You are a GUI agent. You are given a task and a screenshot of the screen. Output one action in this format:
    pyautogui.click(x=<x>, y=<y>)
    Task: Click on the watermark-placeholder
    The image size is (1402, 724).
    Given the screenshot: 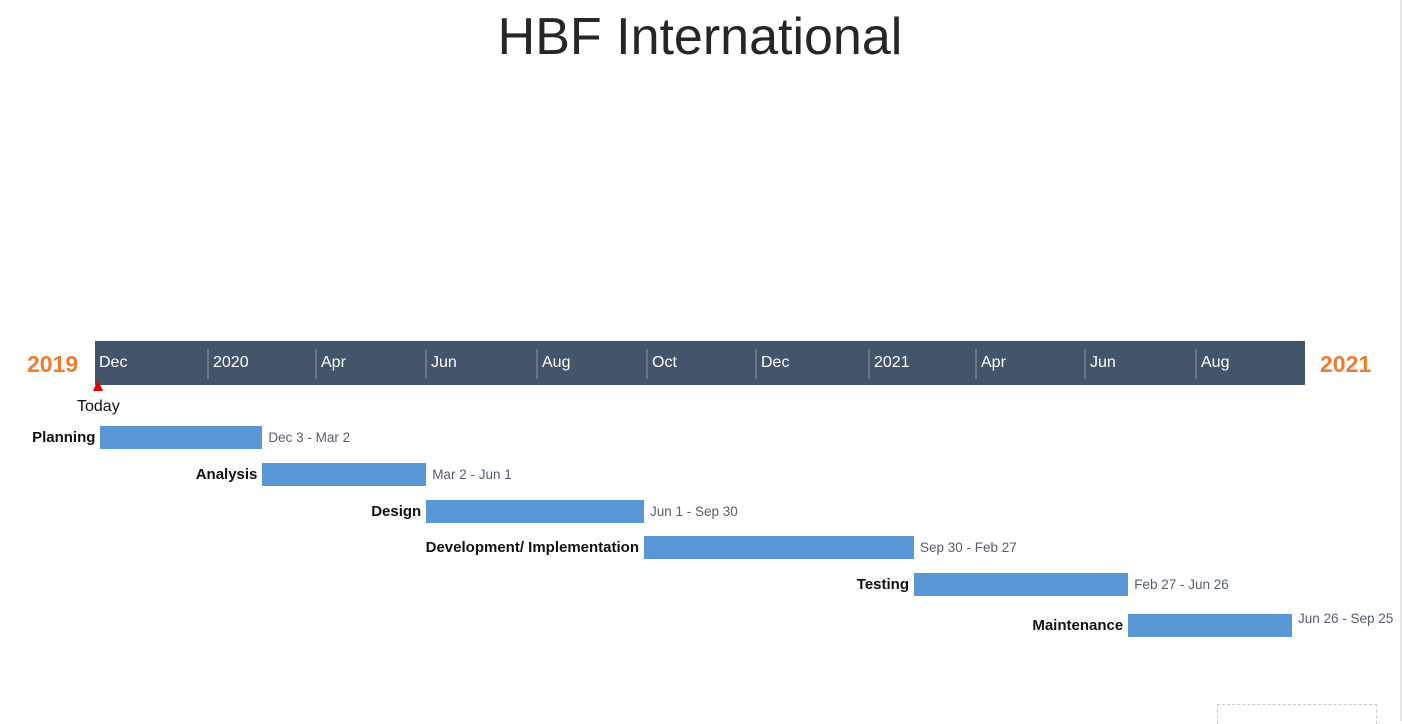 What is the action you would take?
    pyautogui.click(x=1297, y=714)
    